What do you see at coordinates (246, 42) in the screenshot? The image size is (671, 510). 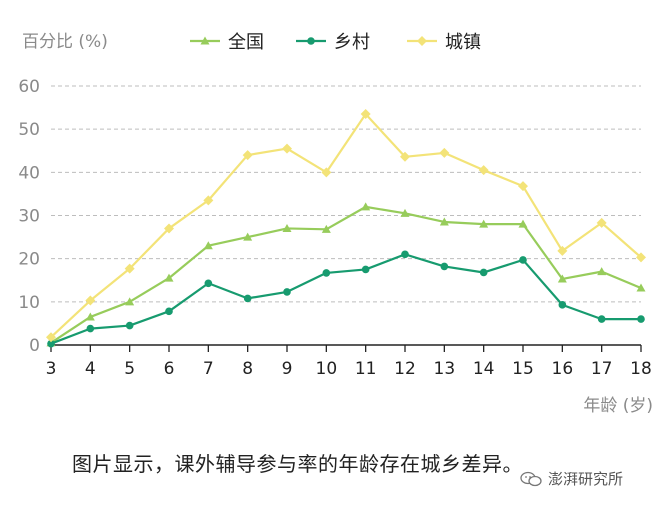 I see `legend-label: 全国` at bounding box center [246, 42].